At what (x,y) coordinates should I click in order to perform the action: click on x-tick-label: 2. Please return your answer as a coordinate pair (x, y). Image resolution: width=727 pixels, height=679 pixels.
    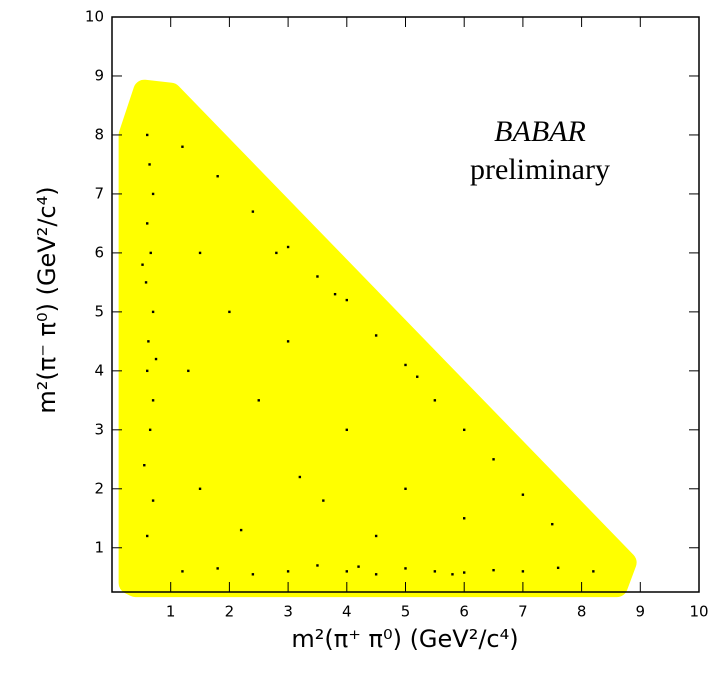
    Looking at the image, I should click on (230, 612).